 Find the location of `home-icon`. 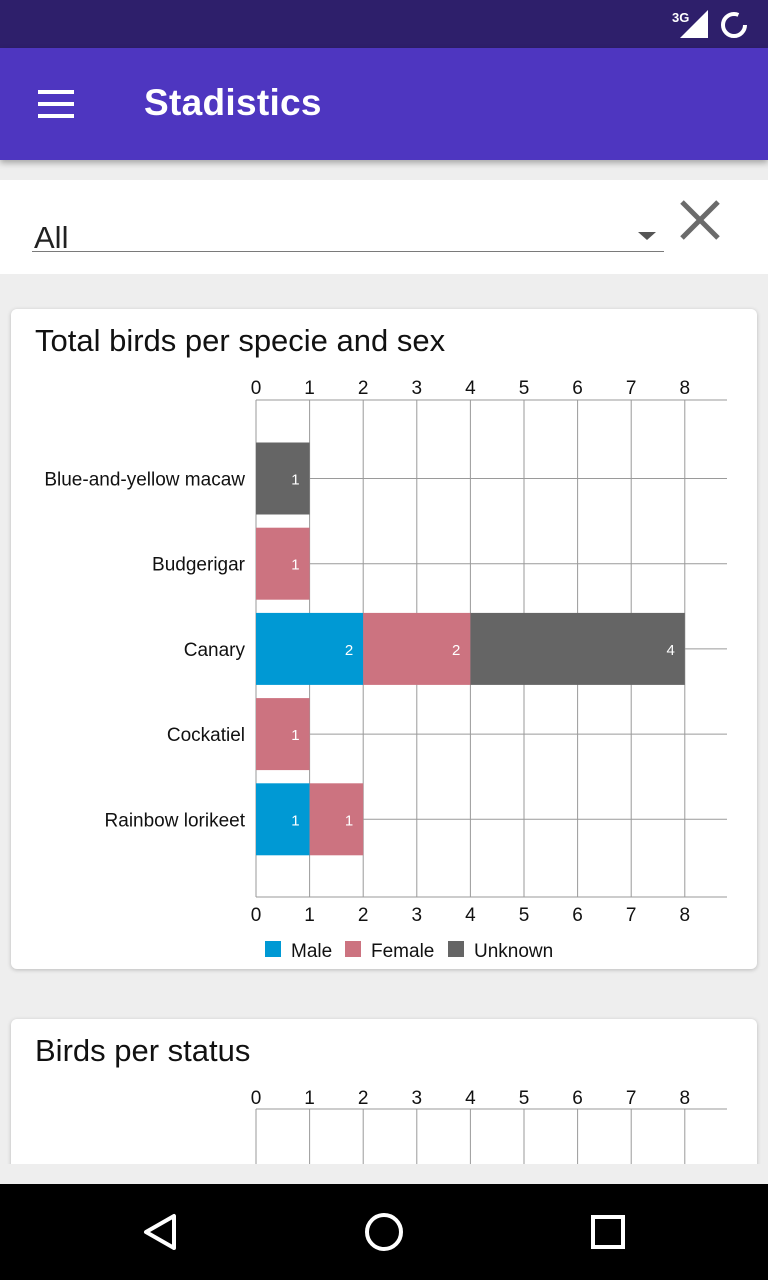

home-icon is located at coordinates (384, 1232).